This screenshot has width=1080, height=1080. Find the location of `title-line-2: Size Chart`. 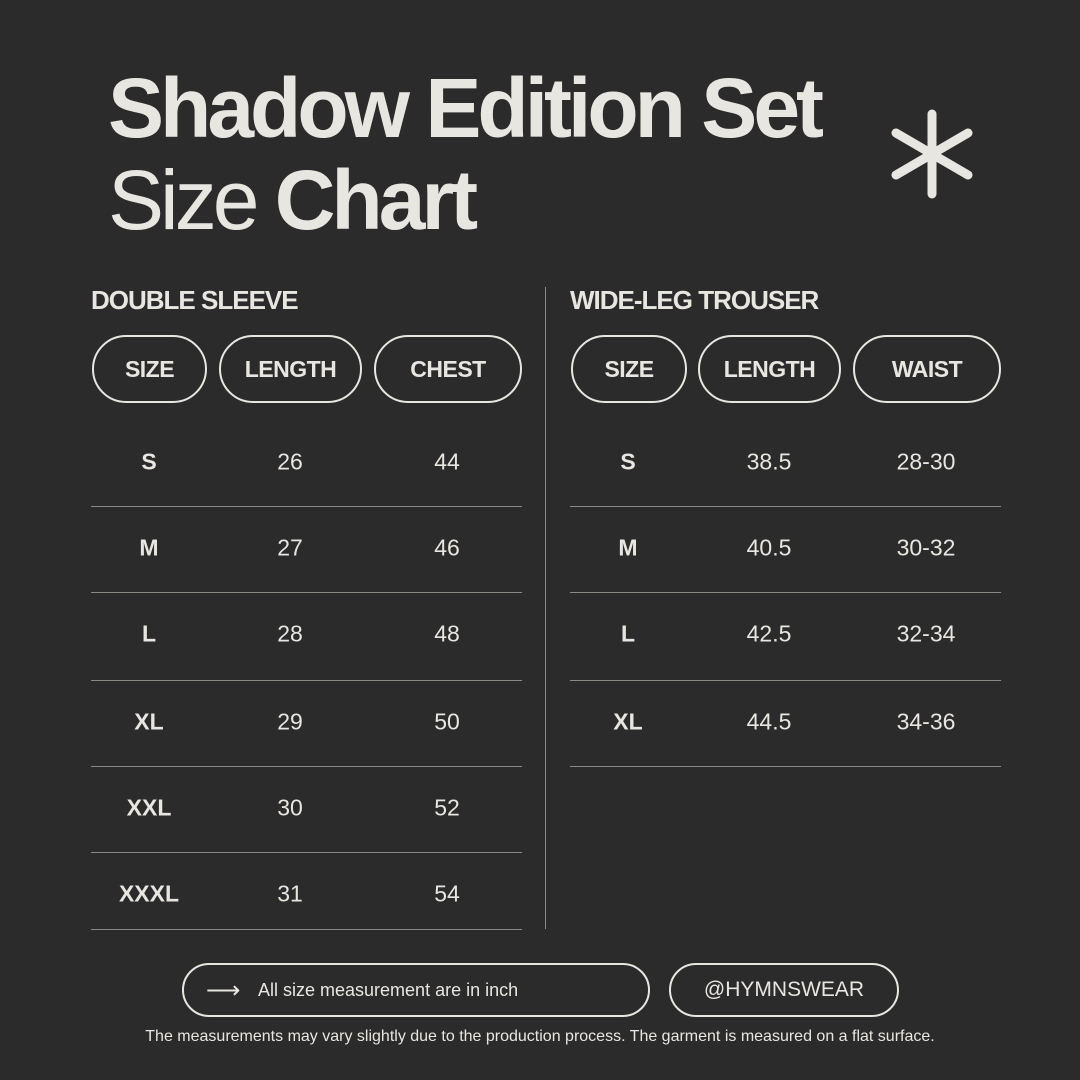

title-line-2: Size Chart is located at coordinates (293, 200).